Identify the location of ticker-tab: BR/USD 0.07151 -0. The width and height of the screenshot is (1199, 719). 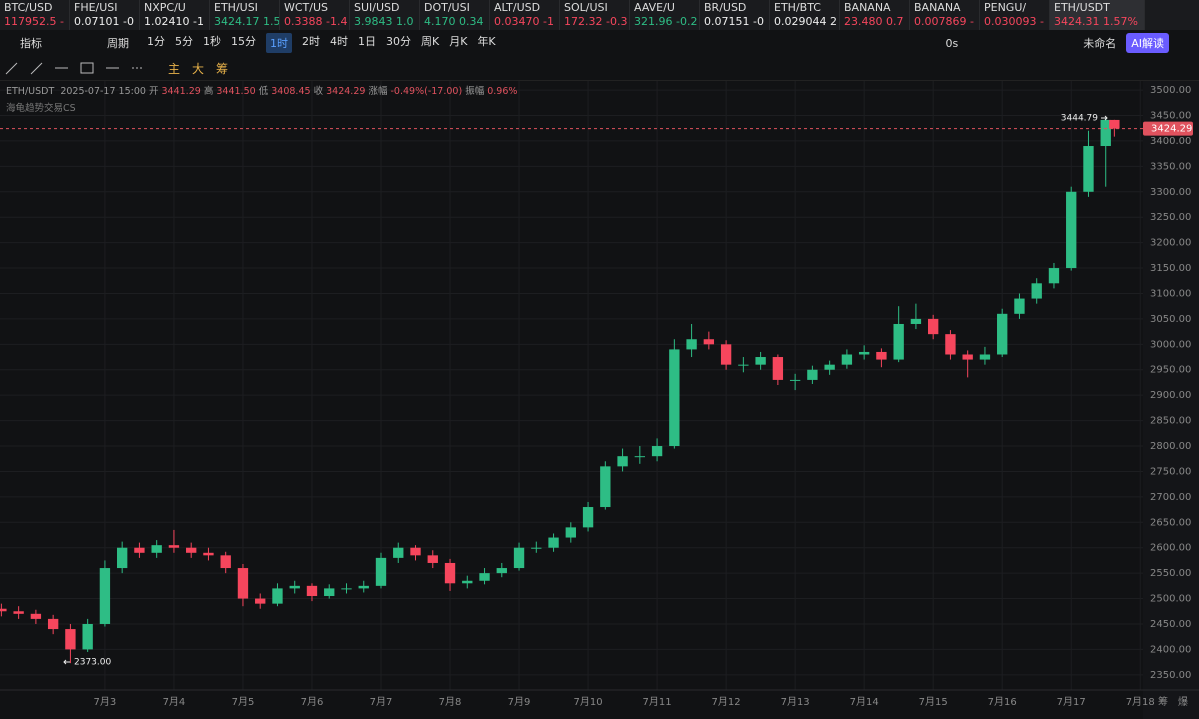
(735, 15).